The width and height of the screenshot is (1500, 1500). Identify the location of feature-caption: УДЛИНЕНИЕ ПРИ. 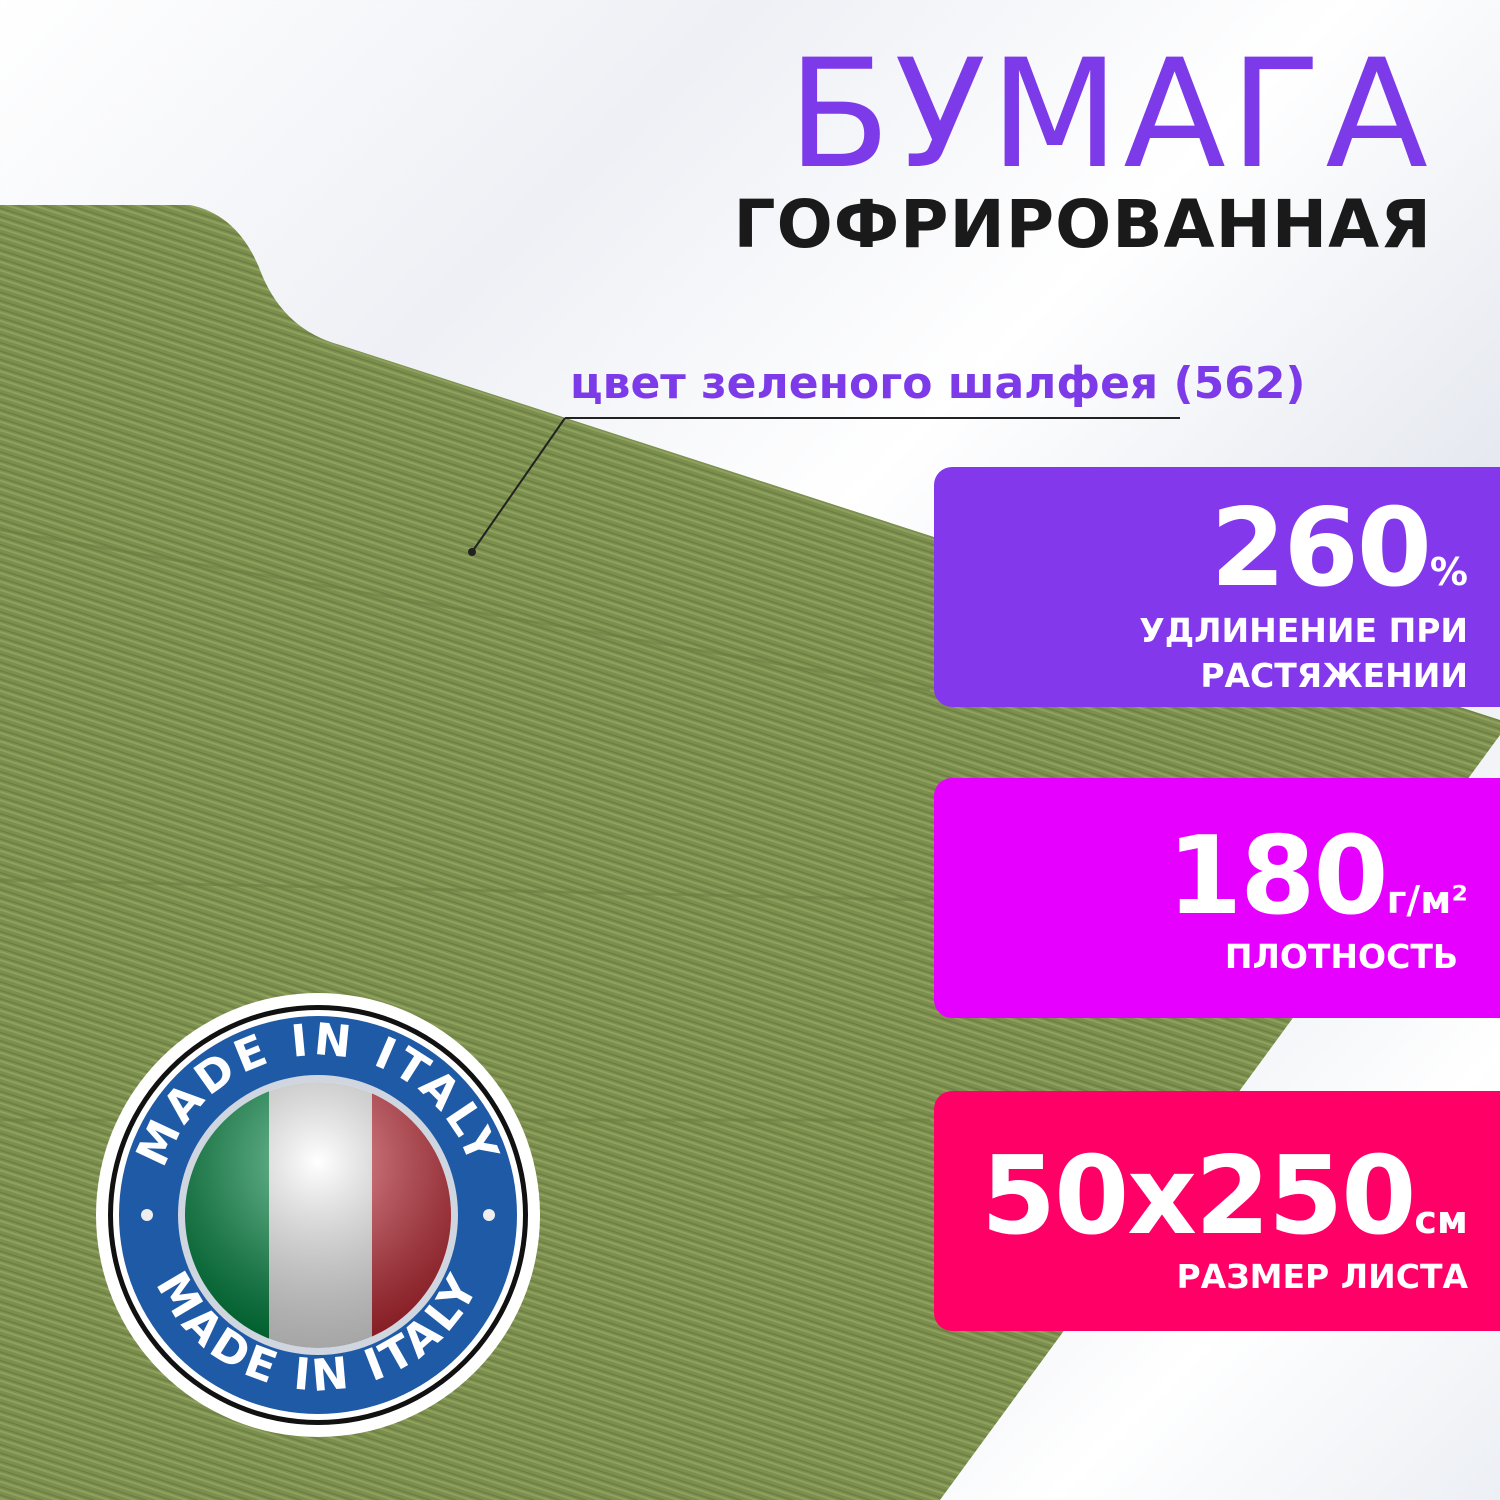
(1303, 630).